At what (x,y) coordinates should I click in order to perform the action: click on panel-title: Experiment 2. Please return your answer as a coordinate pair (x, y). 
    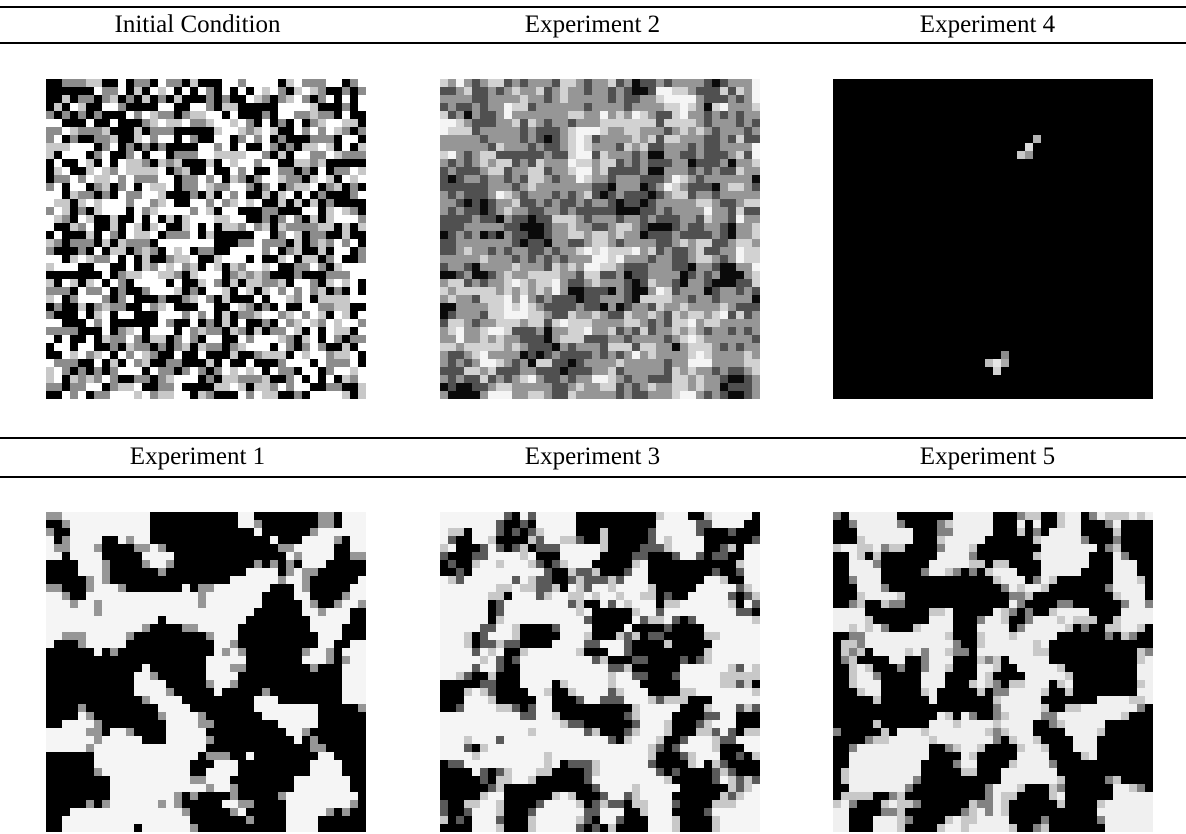
    Looking at the image, I should click on (592, 24).